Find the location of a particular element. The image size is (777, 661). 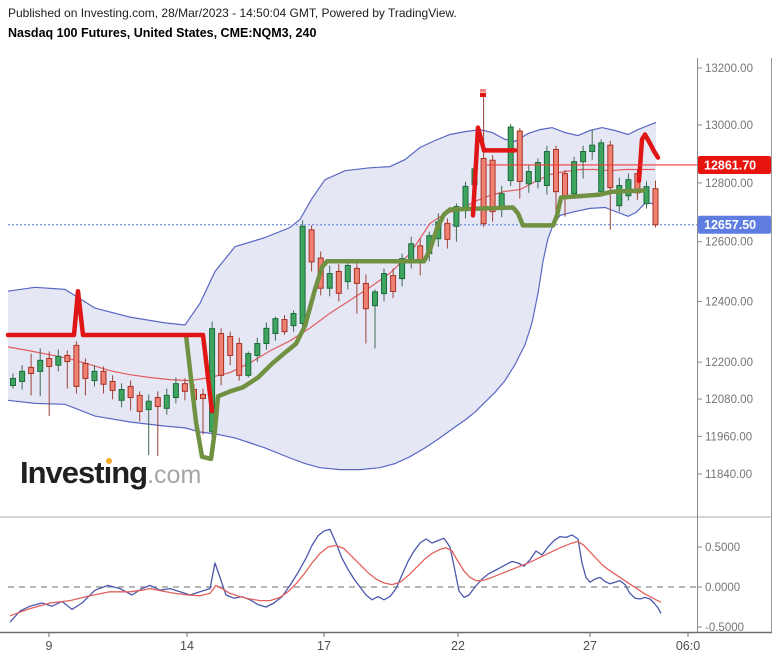

svg-text: 12200.00 is located at coordinates (729, 363).